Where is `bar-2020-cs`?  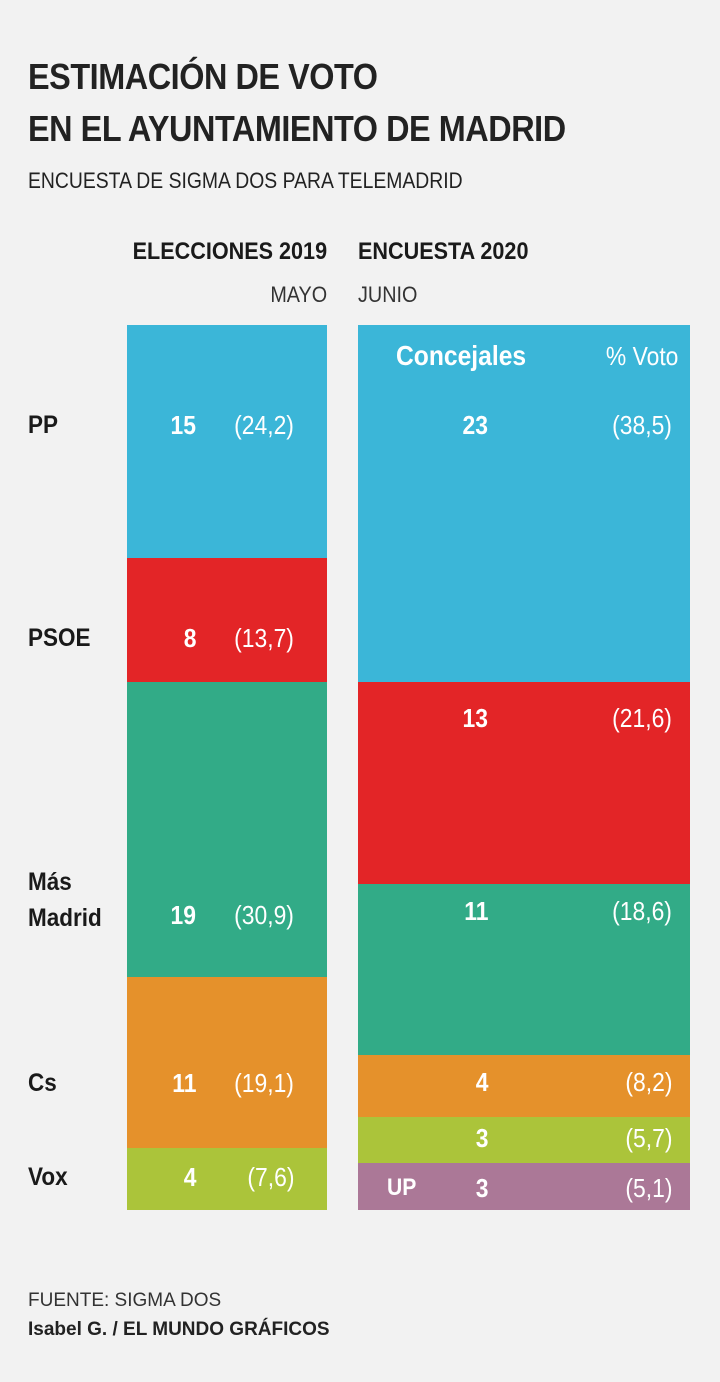
bar-2020-cs is located at coordinates (524, 1086).